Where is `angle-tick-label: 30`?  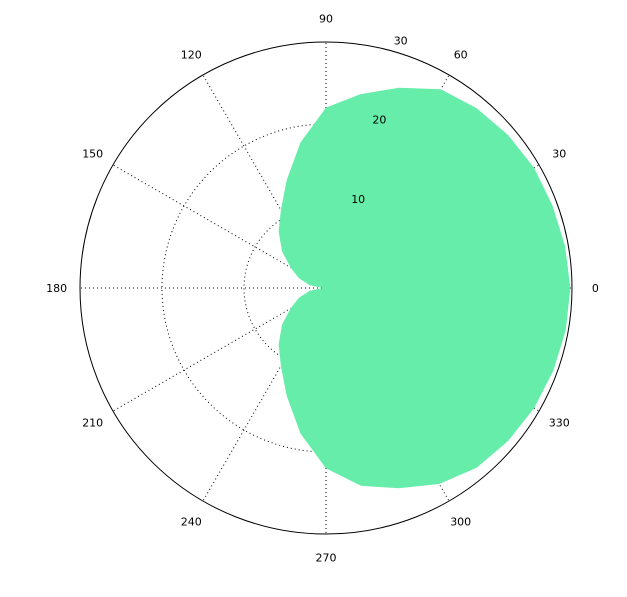 angle-tick-label: 30 is located at coordinates (559, 153).